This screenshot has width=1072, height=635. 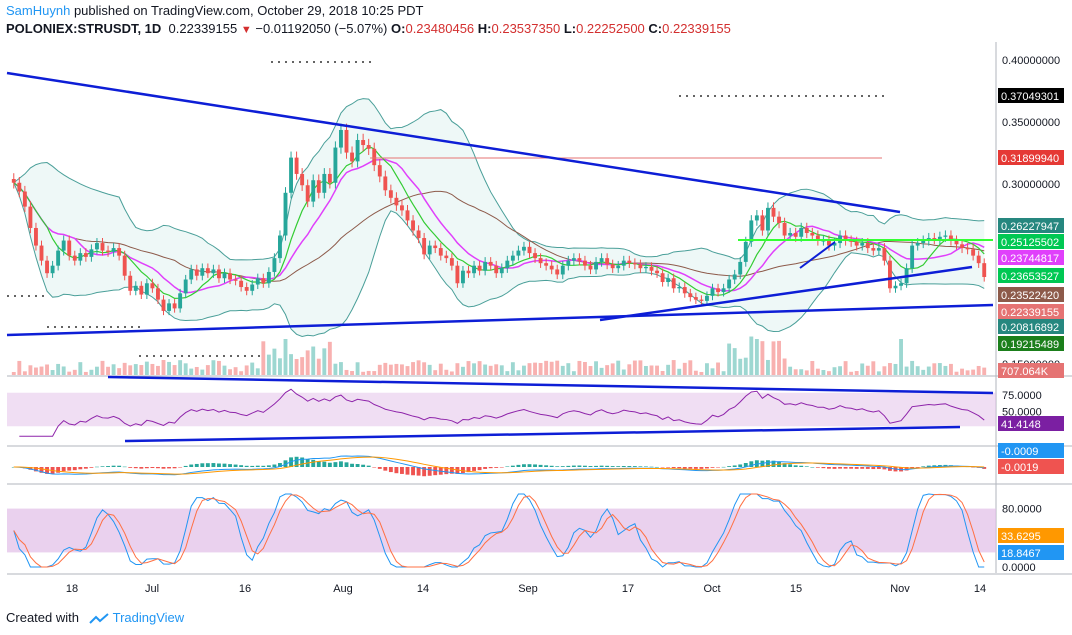 I want to click on time-tick-label: 14, so click(x=980, y=589).